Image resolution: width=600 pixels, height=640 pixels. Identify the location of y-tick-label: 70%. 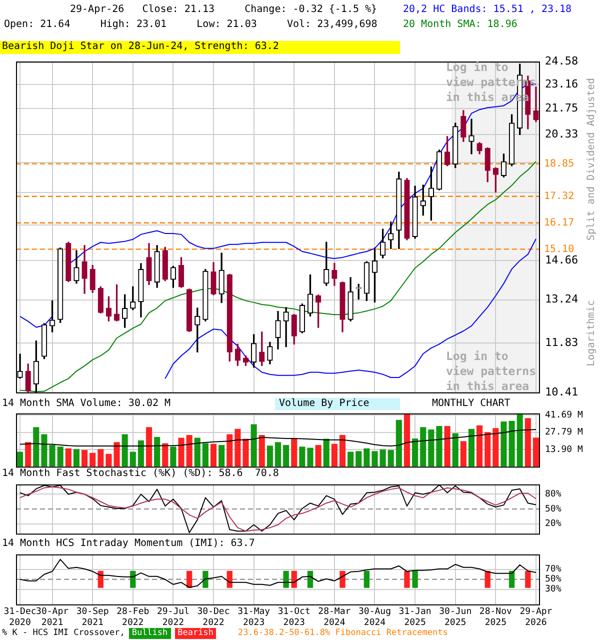
(553, 569).